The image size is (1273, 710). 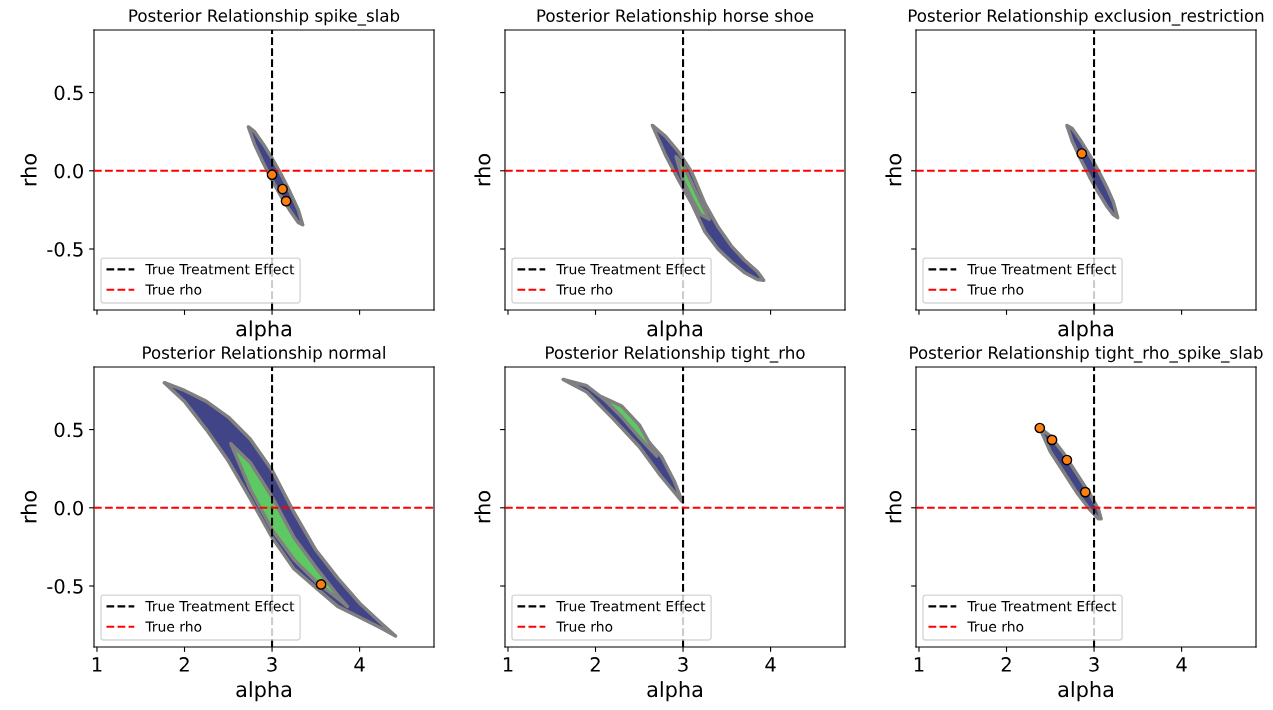 I want to click on chart-title: Posterior Relationship tight_rho_spike_slab, so click(x=1086, y=354).